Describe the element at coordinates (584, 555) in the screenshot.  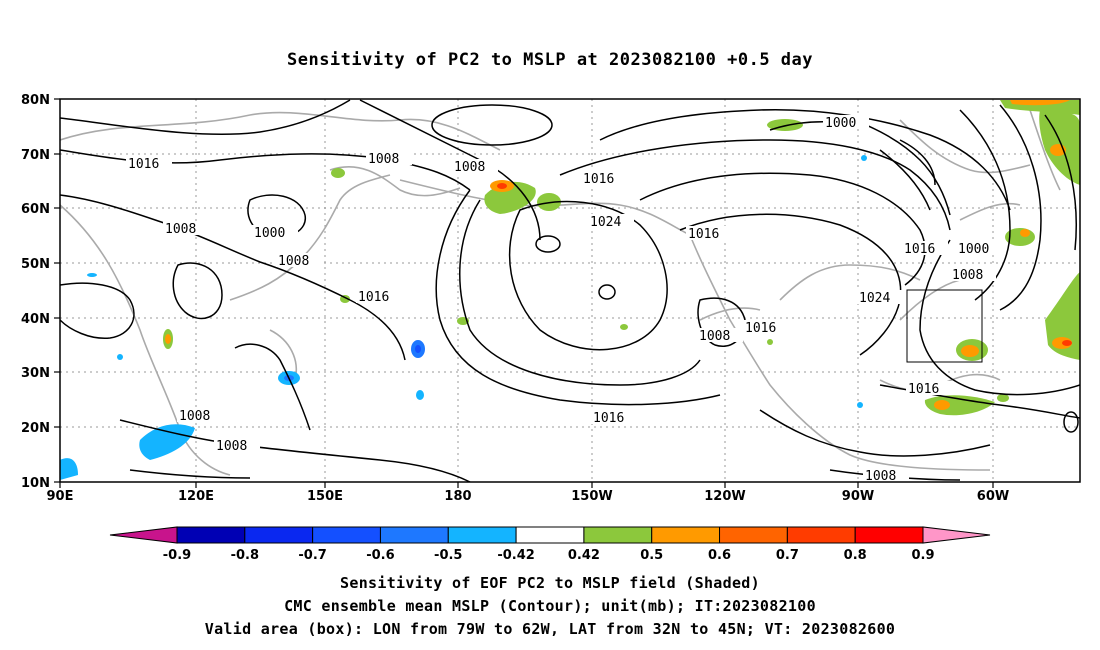
I see `colorbar-label: 0.42` at that location.